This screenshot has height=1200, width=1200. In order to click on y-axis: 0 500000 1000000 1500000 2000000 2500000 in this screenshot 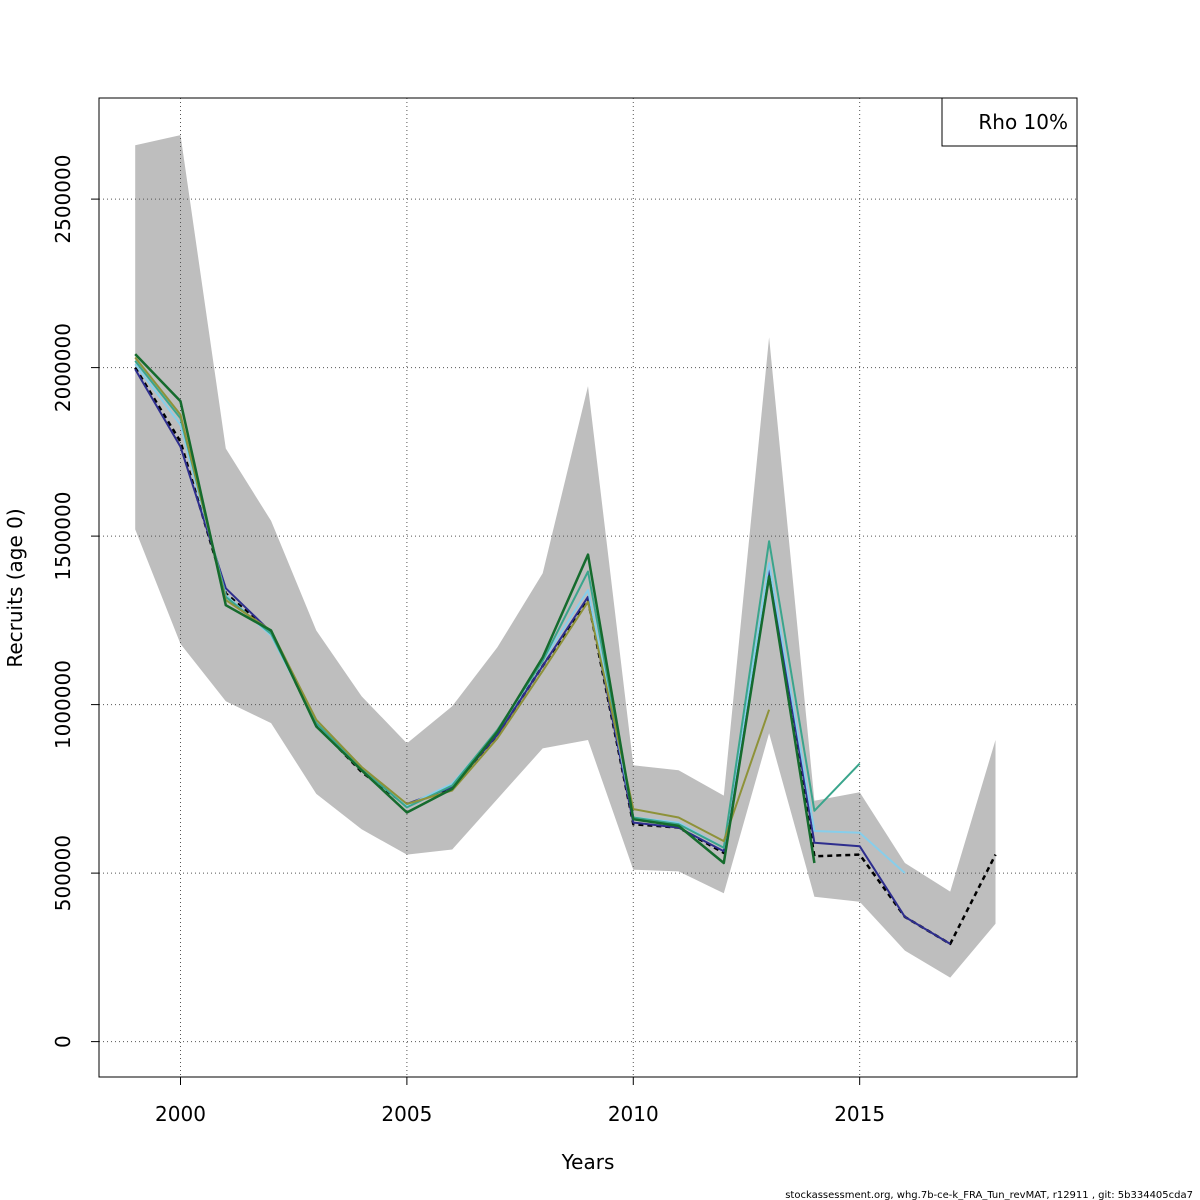, I will do `click(75, 601)`.